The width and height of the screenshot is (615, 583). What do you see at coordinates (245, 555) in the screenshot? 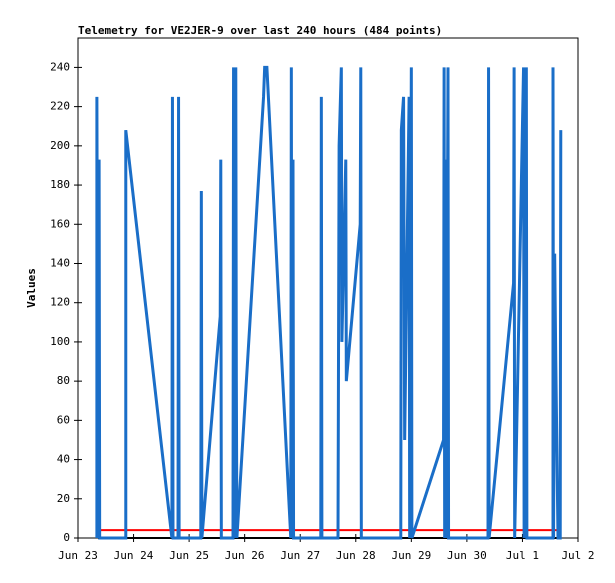
I see `x-tick-label: Jun 26` at bounding box center [245, 555].